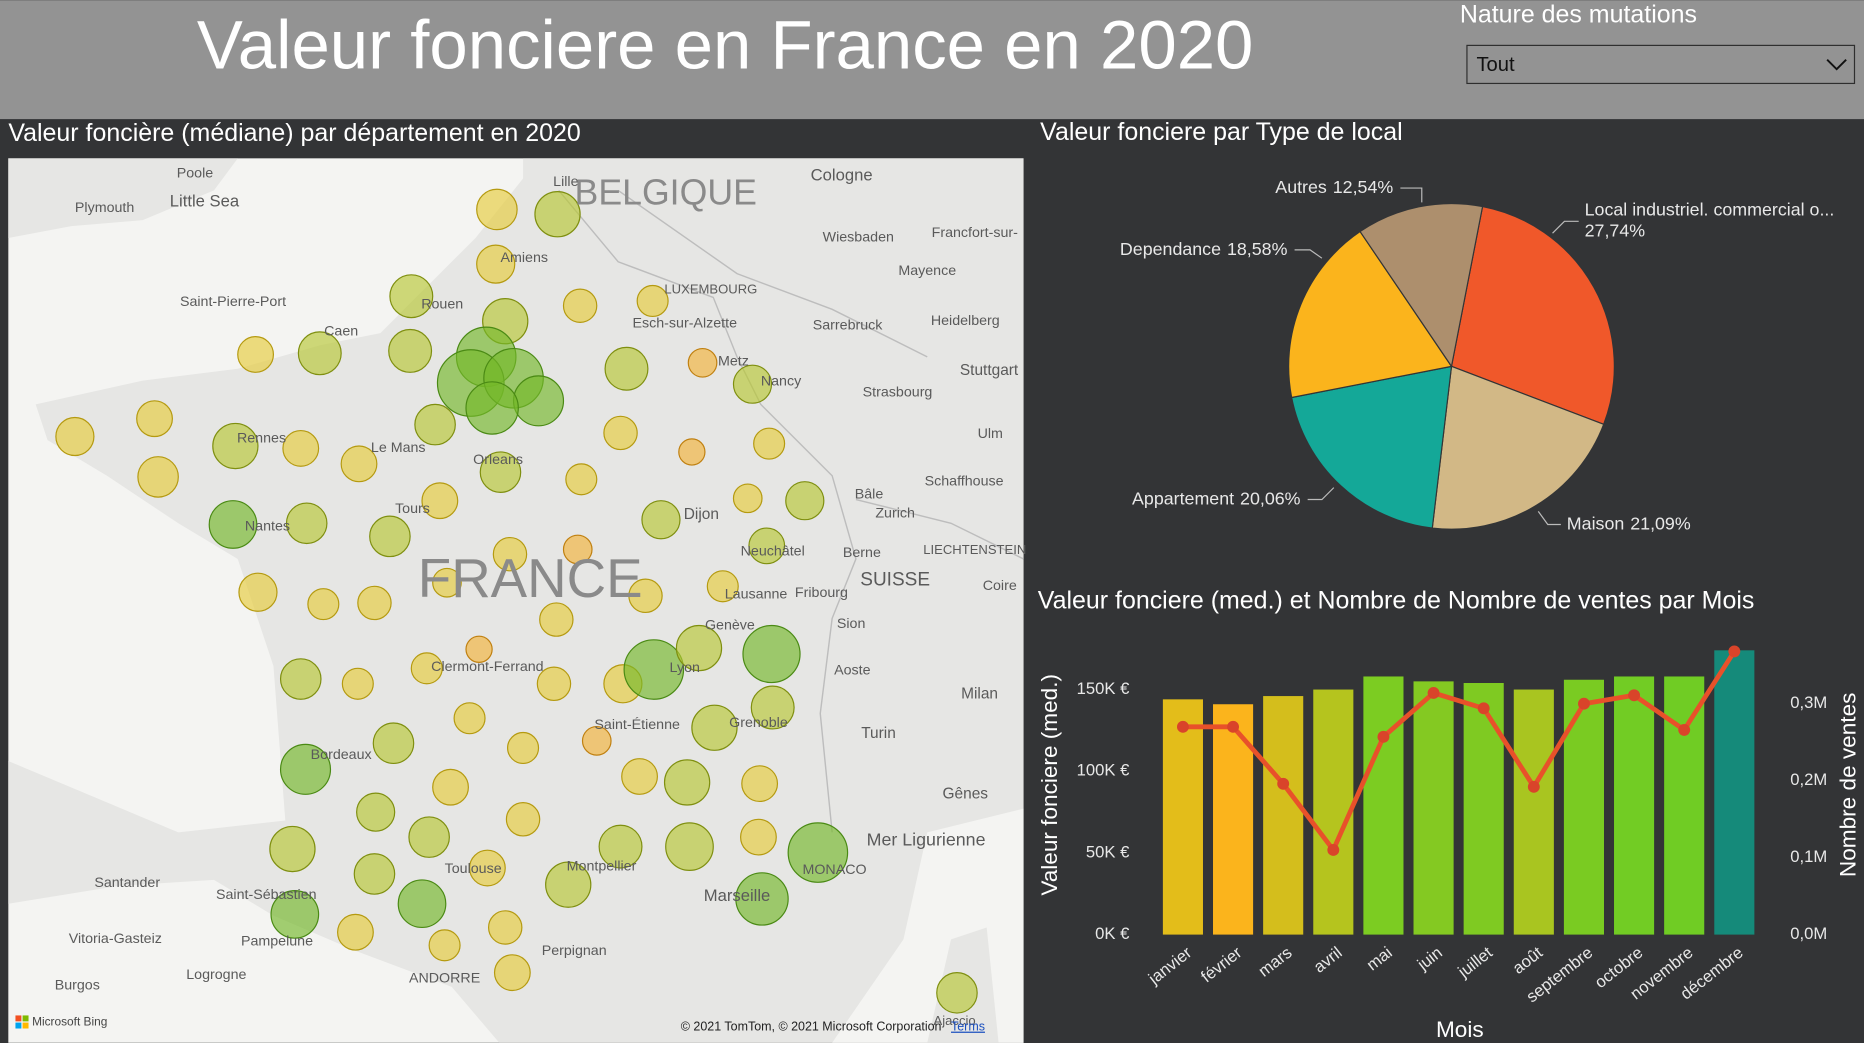 This screenshot has width=1864, height=1043. I want to click on place-label: Aoste, so click(852, 670).